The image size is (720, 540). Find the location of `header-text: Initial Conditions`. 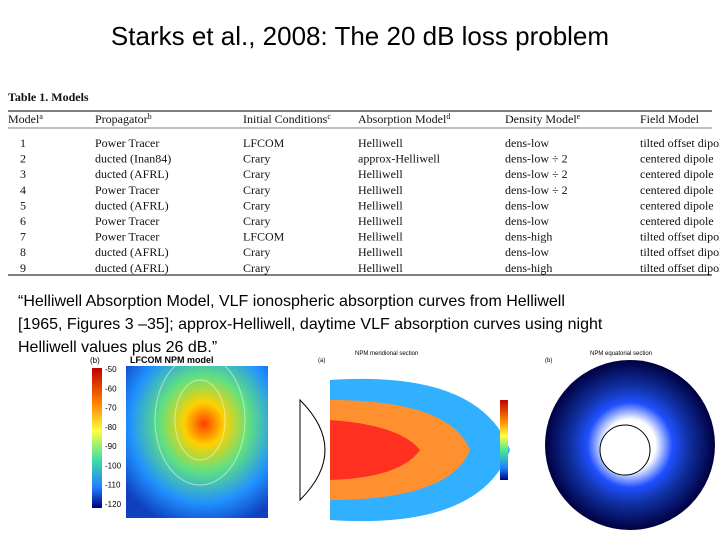

header-text: Initial Conditions is located at coordinates (285, 119).